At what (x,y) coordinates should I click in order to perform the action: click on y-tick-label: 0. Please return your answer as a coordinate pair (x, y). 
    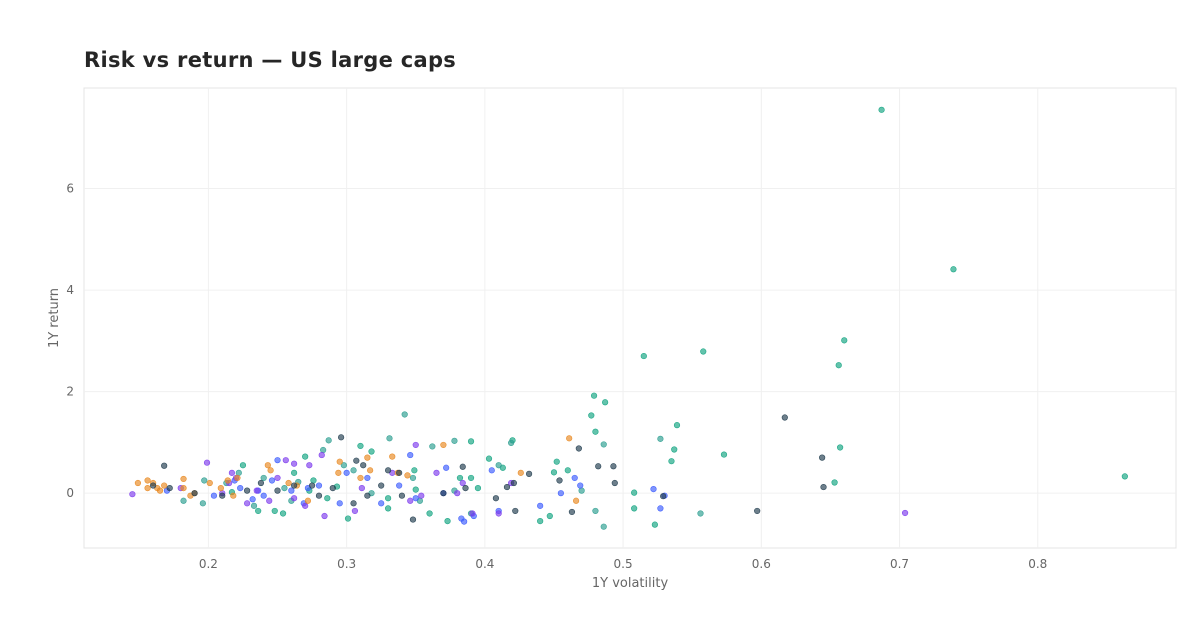
    Looking at the image, I should click on (70, 493).